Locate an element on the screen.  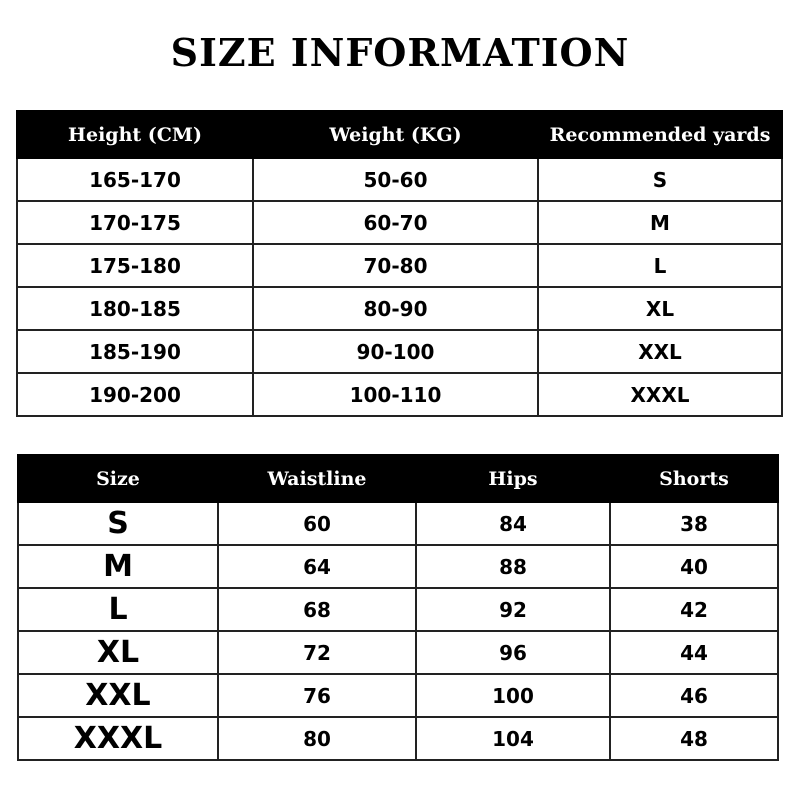
header-waistline: Waistline is located at coordinates (317, 478).